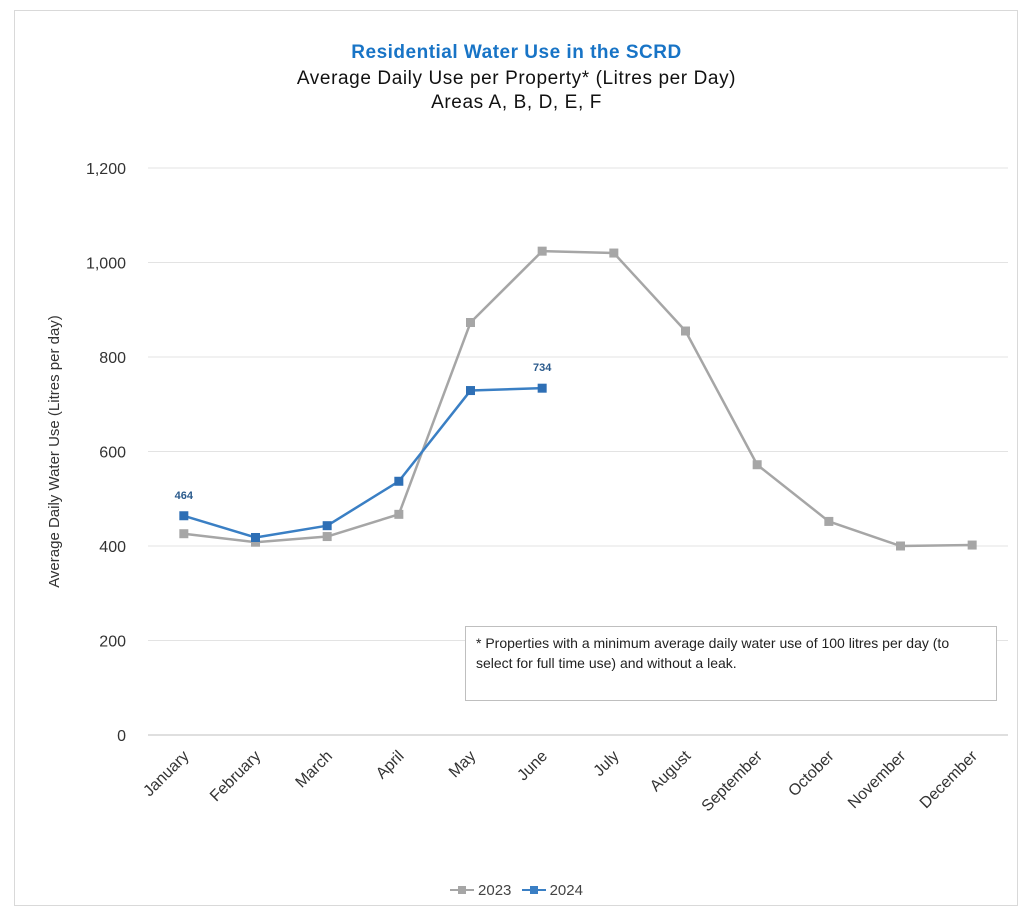 Image resolution: width=1033 pixels, height=910 pixels. I want to click on x-tick-label: October, so click(811, 773).